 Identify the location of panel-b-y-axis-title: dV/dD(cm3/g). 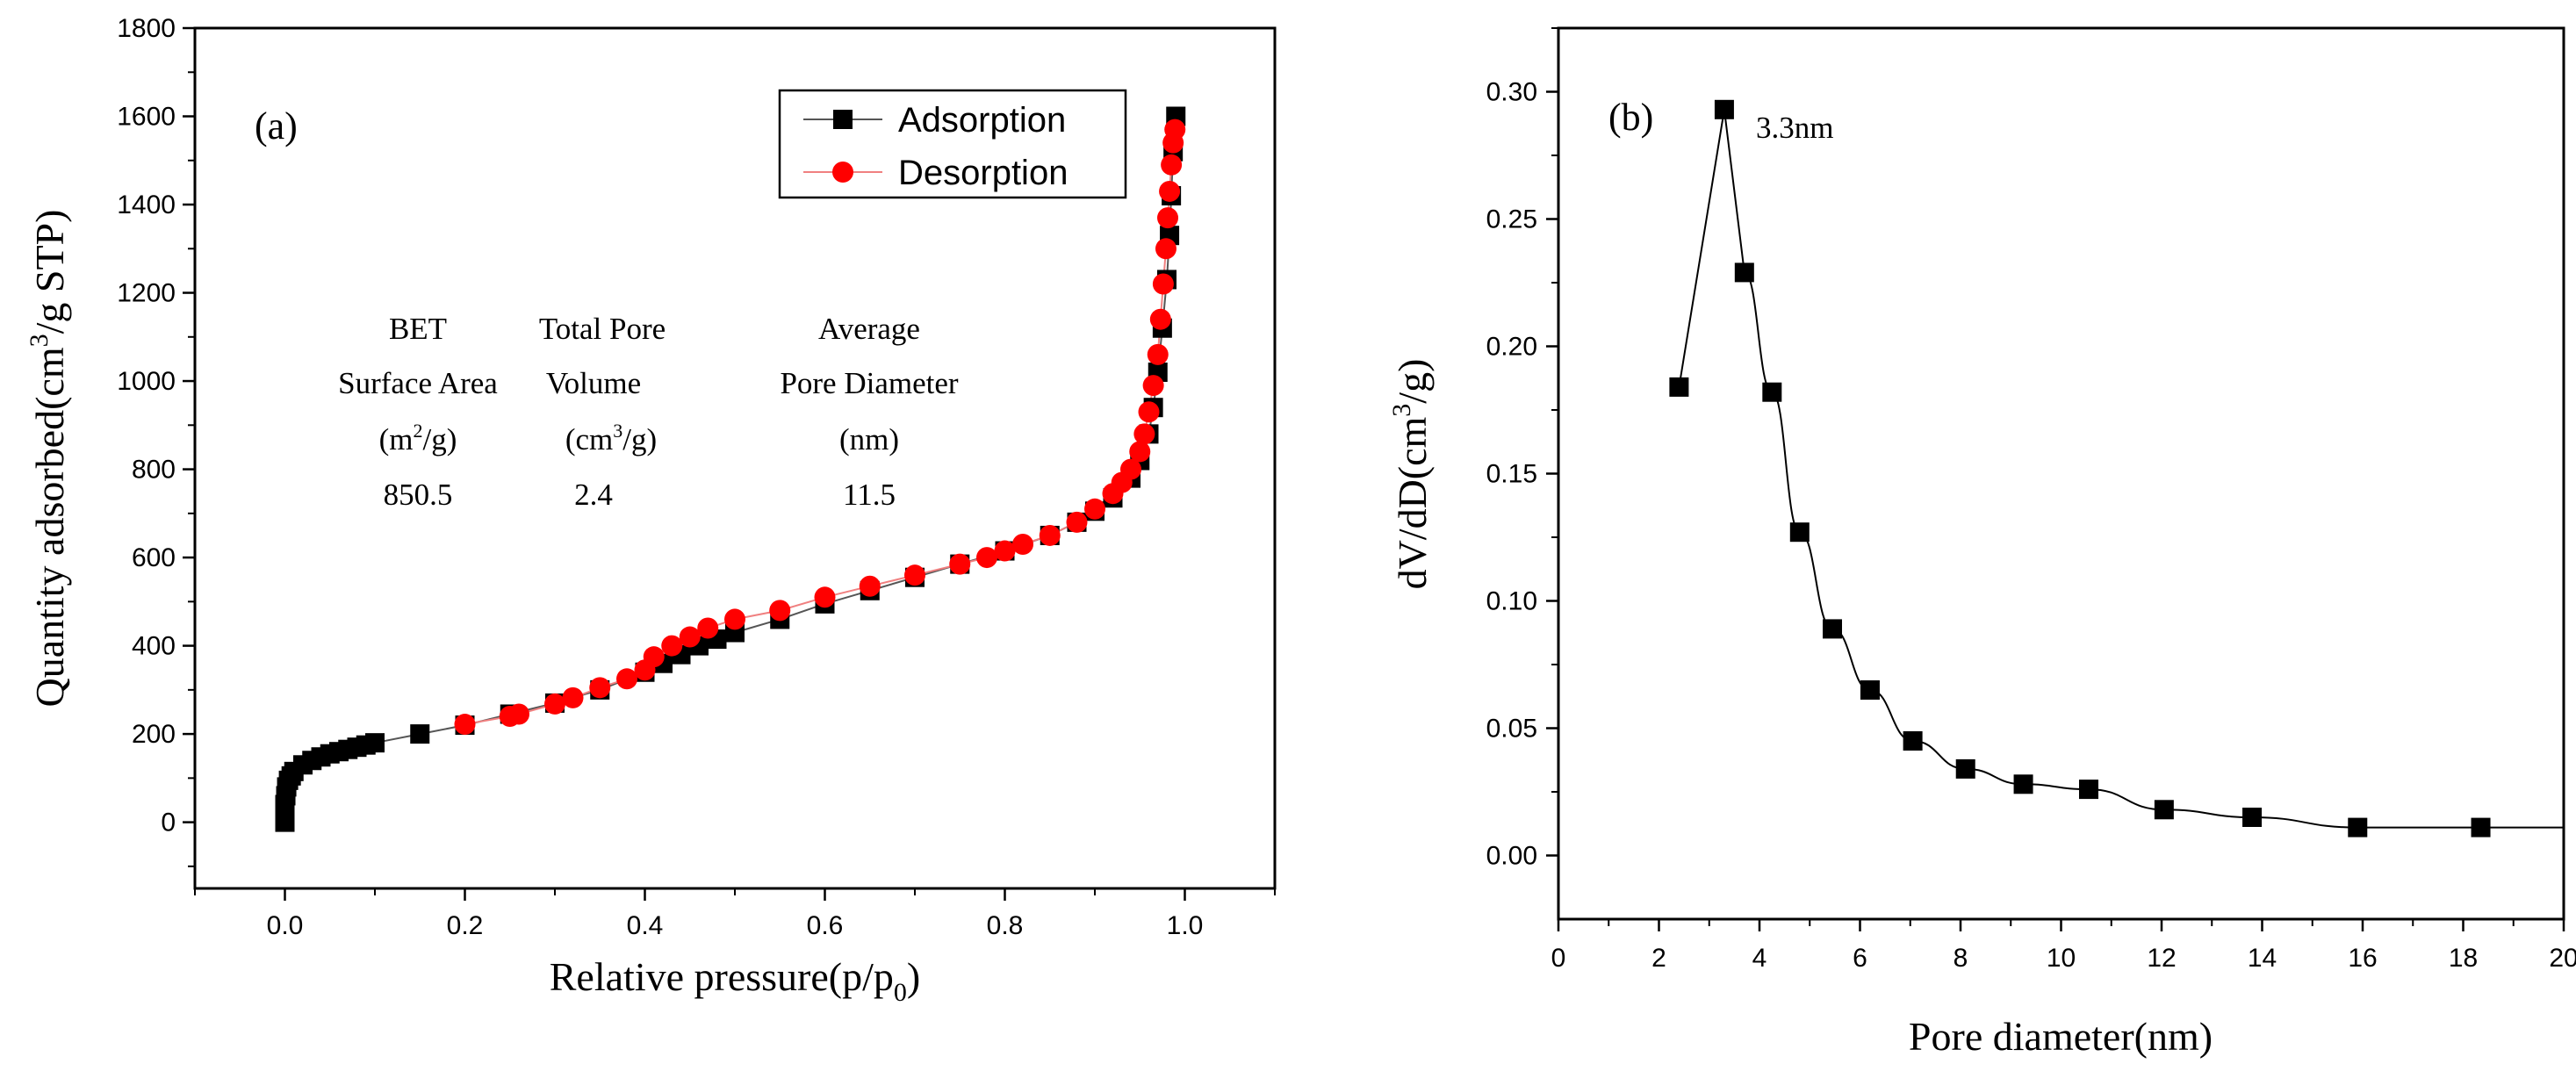
(1411, 474).